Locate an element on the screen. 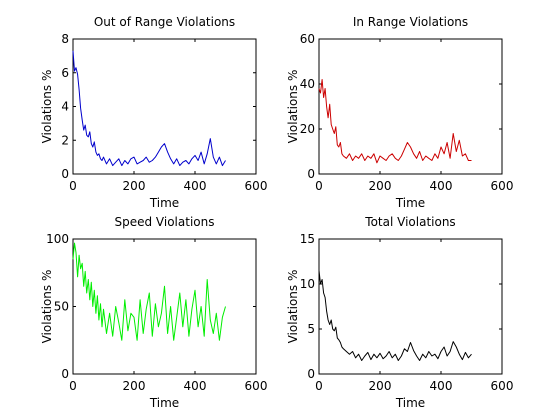 This screenshot has height=420, width=560. chart-title: Out of Range Violations is located at coordinates (164, 22).